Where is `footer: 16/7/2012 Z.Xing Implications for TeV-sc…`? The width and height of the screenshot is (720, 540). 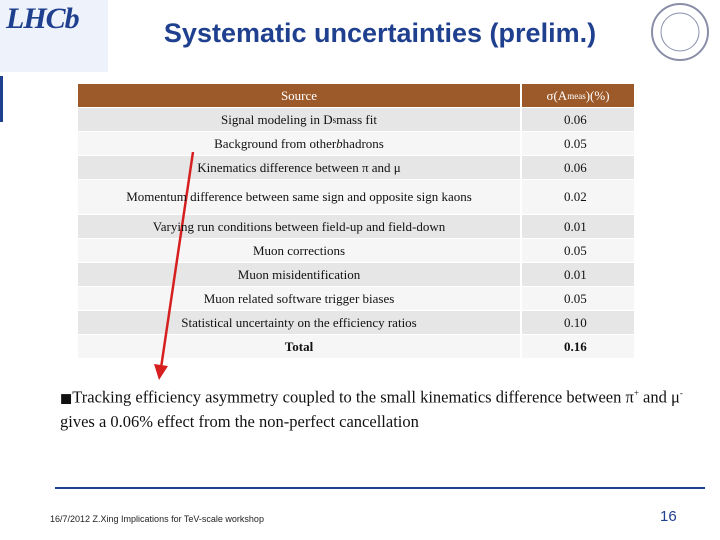
footer: 16/7/2012 Z.Xing Implications for TeV-sc… is located at coordinates (157, 519).